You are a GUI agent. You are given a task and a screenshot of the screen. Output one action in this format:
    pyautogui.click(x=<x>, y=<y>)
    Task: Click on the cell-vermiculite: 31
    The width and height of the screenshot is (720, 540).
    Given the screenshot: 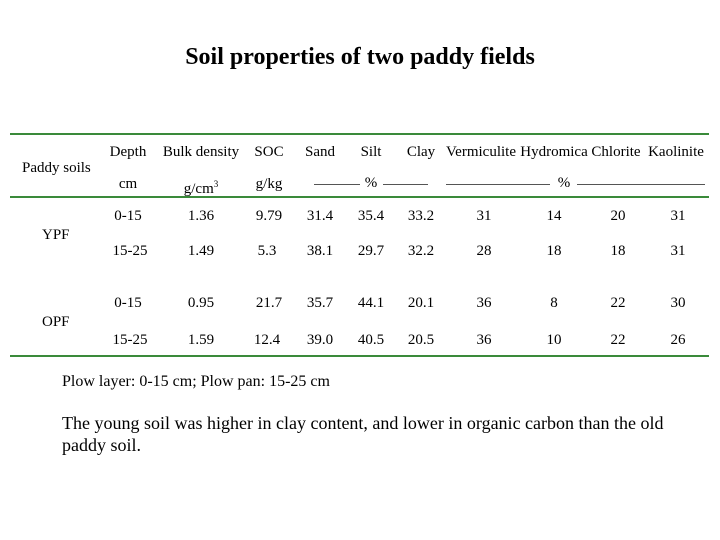 What is the action you would take?
    pyautogui.click(x=484, y=216)
    